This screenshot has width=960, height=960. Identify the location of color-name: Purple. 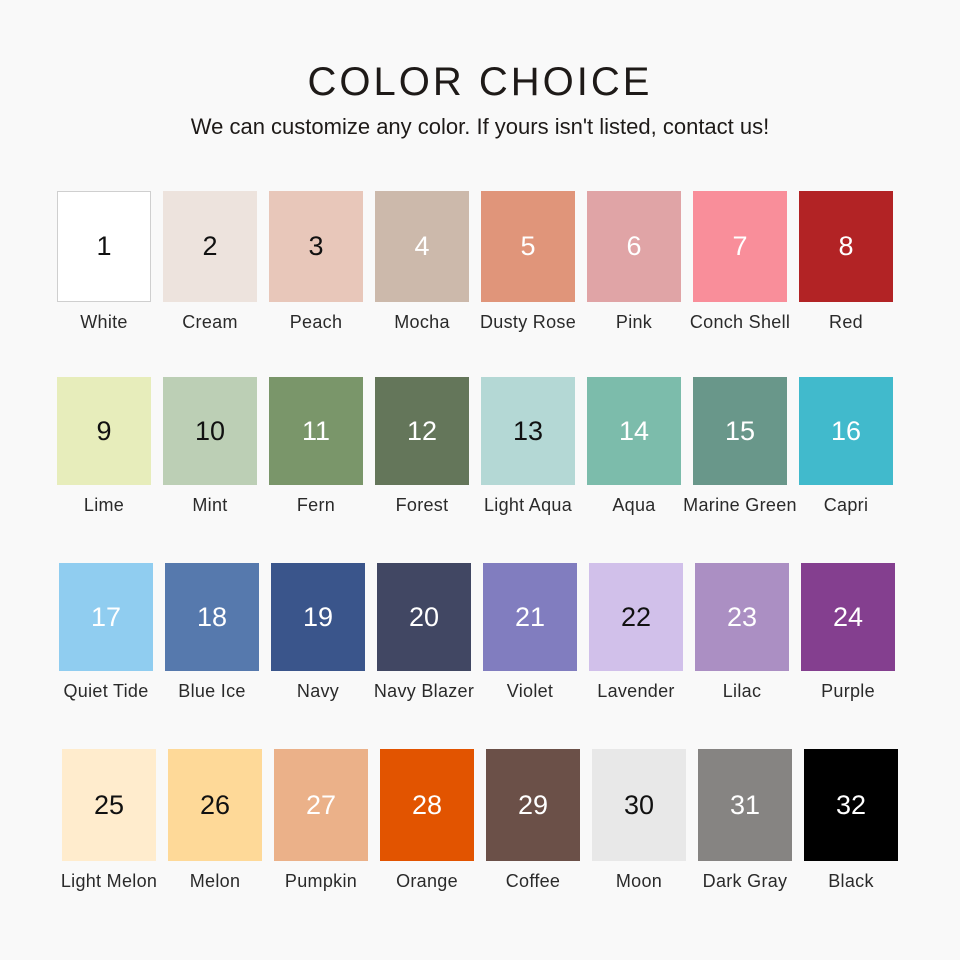
(848, 691).